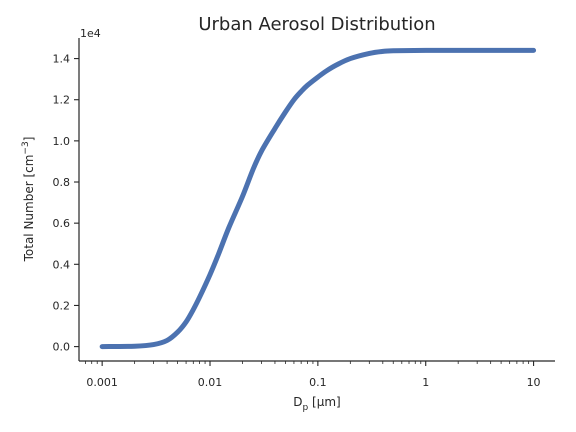 The width and height of the screenshot is (576, 432). What do you see at coordinates (62, 59) in the screenshot?
I see `y-tick-label: 1.4` at bounding box center [62, 59].